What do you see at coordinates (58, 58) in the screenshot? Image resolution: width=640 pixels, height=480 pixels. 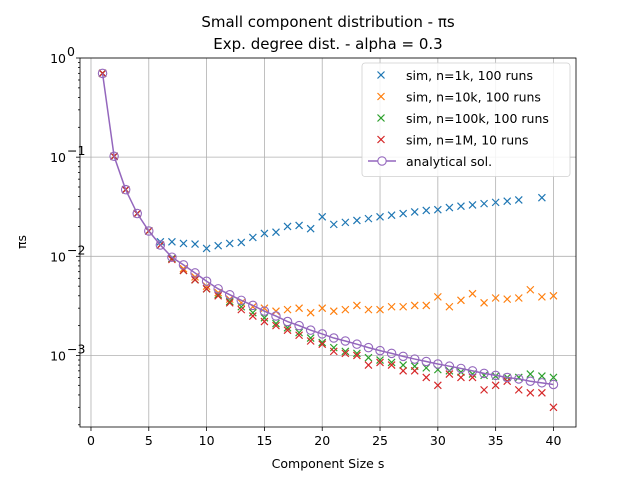 I see `y-tick-label: 10` at bounding box center [58, 58].